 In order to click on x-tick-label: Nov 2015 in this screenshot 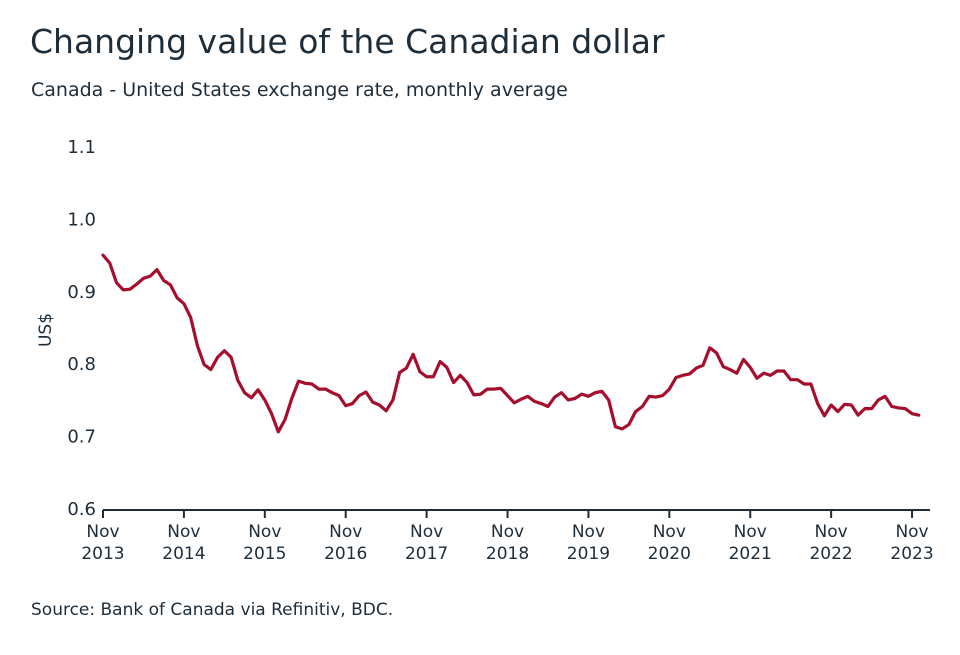, I will do `click(265, 543)`.